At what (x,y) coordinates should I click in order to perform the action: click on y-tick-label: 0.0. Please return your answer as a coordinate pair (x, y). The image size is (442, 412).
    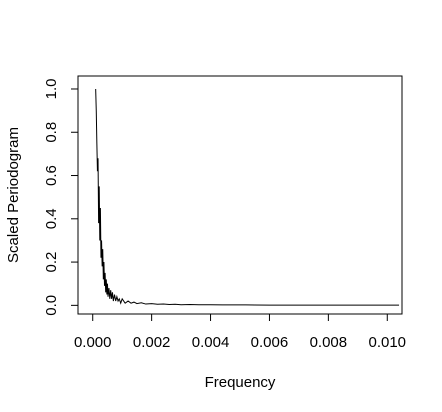
    Looking at the image, I should click on (51, 305).